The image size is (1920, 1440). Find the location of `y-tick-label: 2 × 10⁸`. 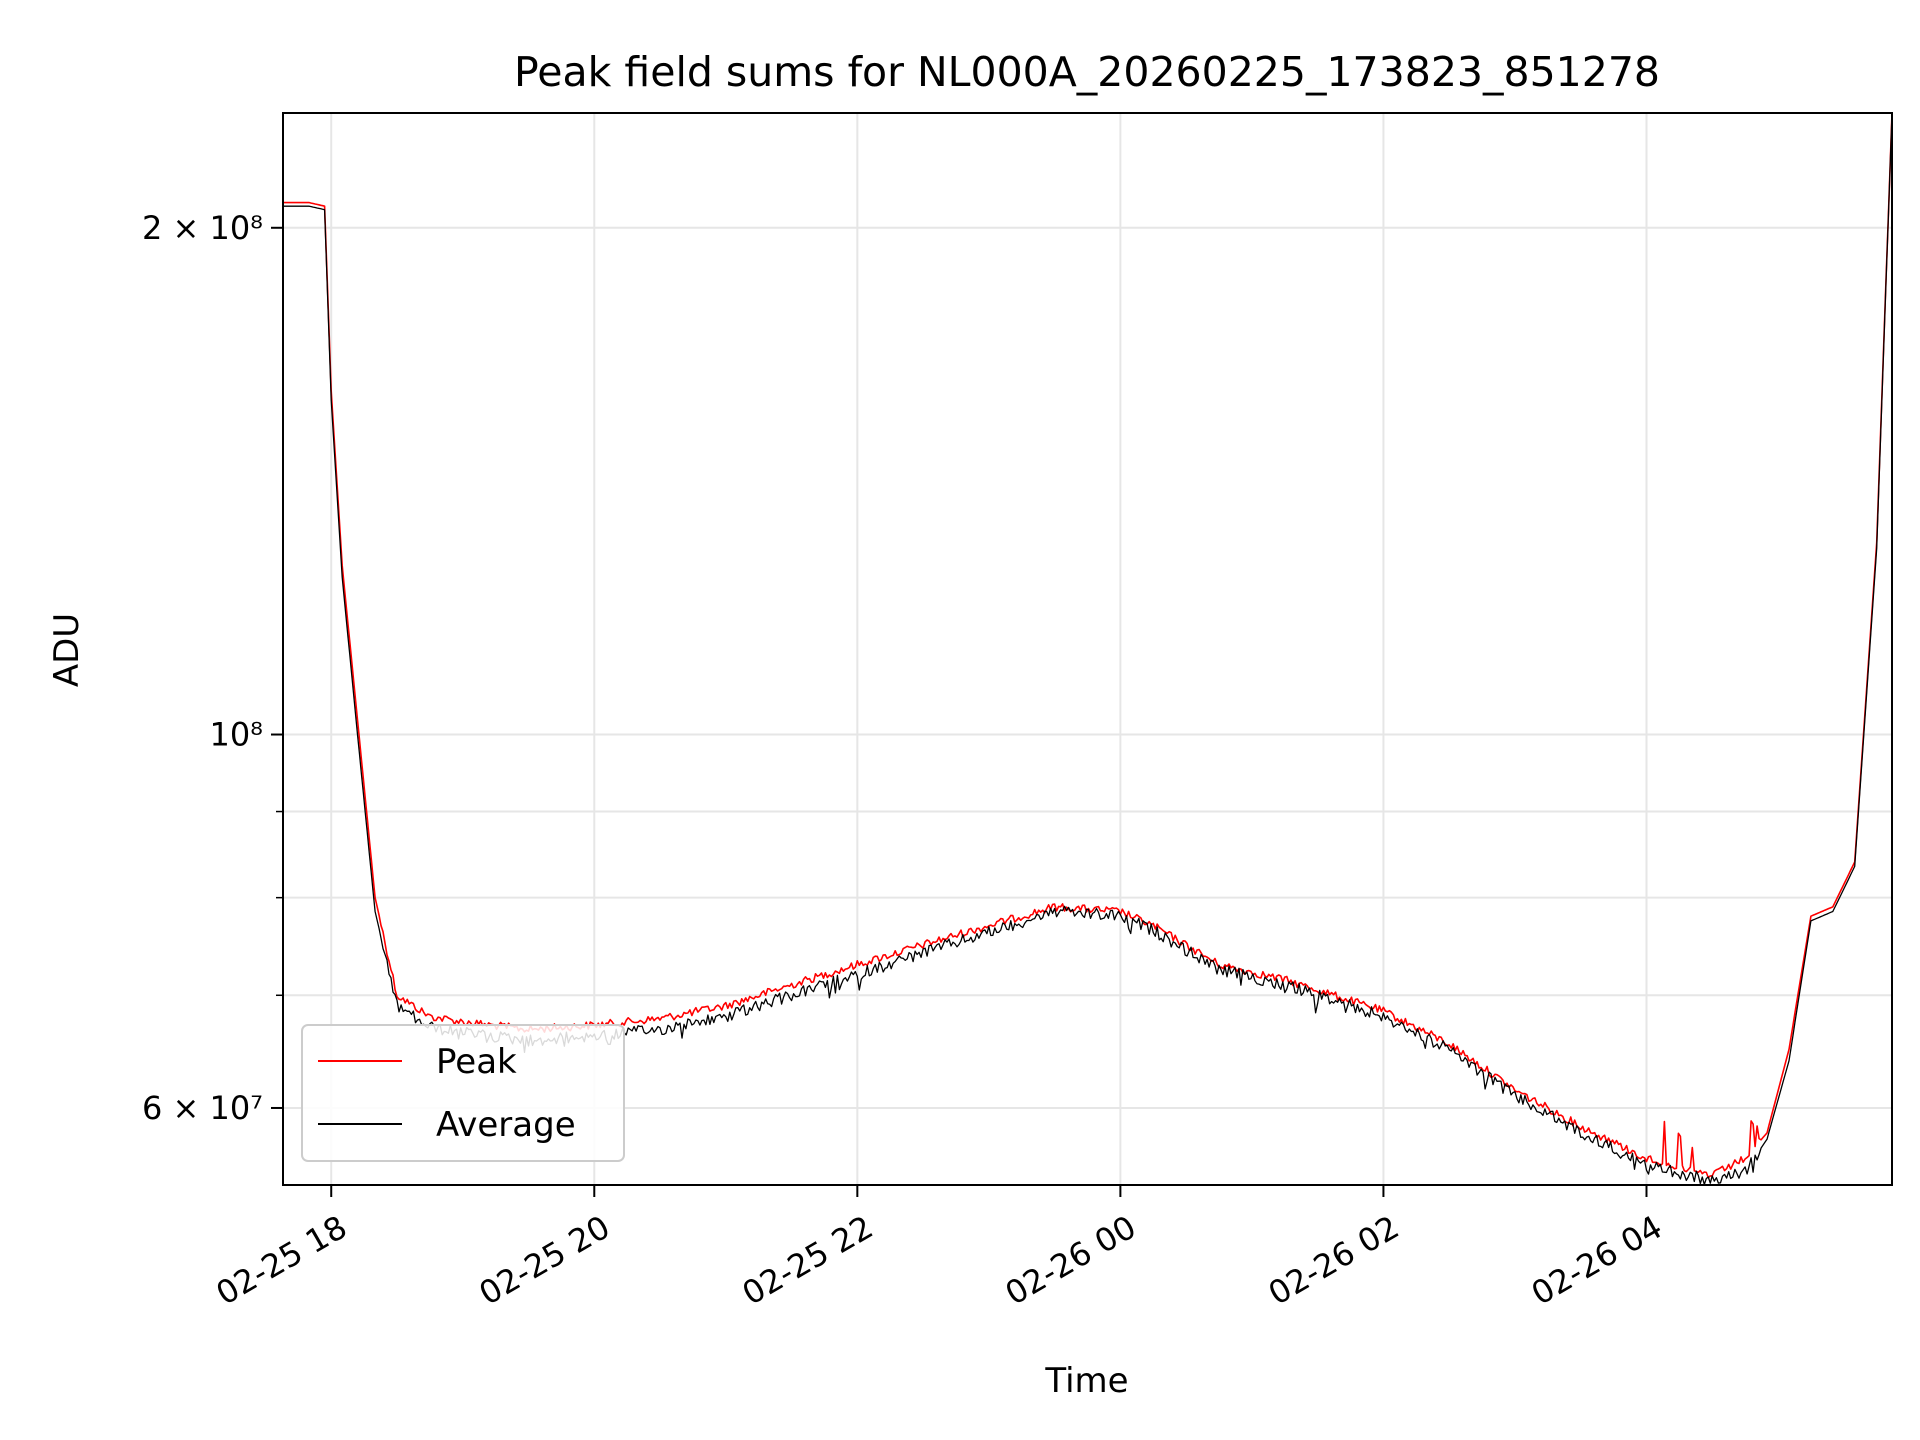

y-tick-label: 2 × 10⁸ is located at coordinates (202, 228).